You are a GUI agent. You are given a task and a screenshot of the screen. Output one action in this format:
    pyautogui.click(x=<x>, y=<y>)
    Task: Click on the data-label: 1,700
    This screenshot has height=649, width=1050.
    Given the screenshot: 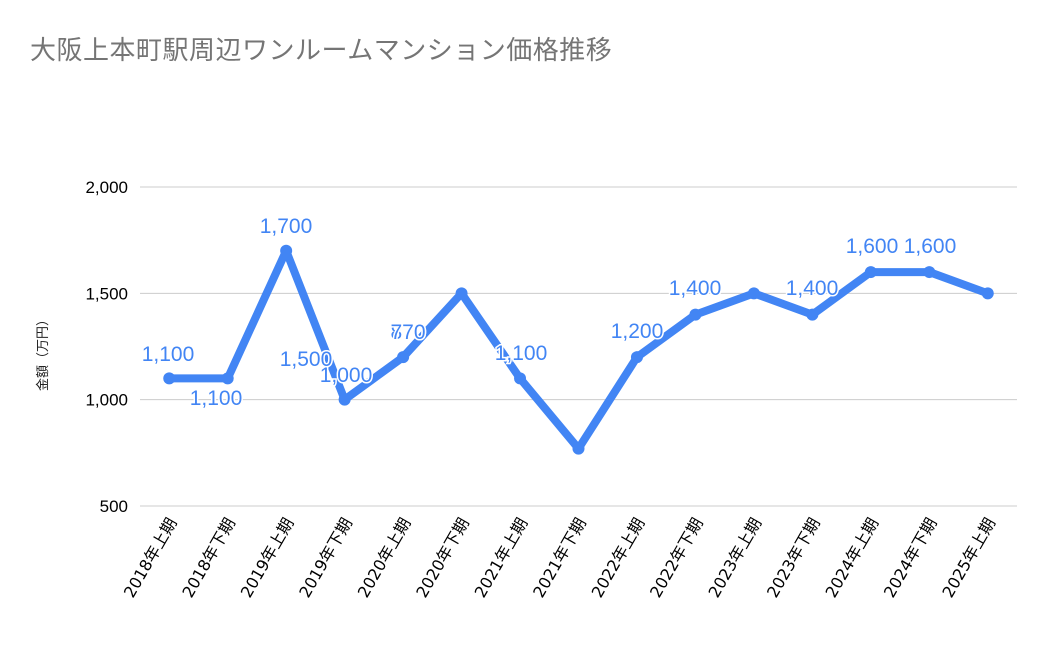 What is the action you would take?
    pyautogui.click(x=286, y=226)
    